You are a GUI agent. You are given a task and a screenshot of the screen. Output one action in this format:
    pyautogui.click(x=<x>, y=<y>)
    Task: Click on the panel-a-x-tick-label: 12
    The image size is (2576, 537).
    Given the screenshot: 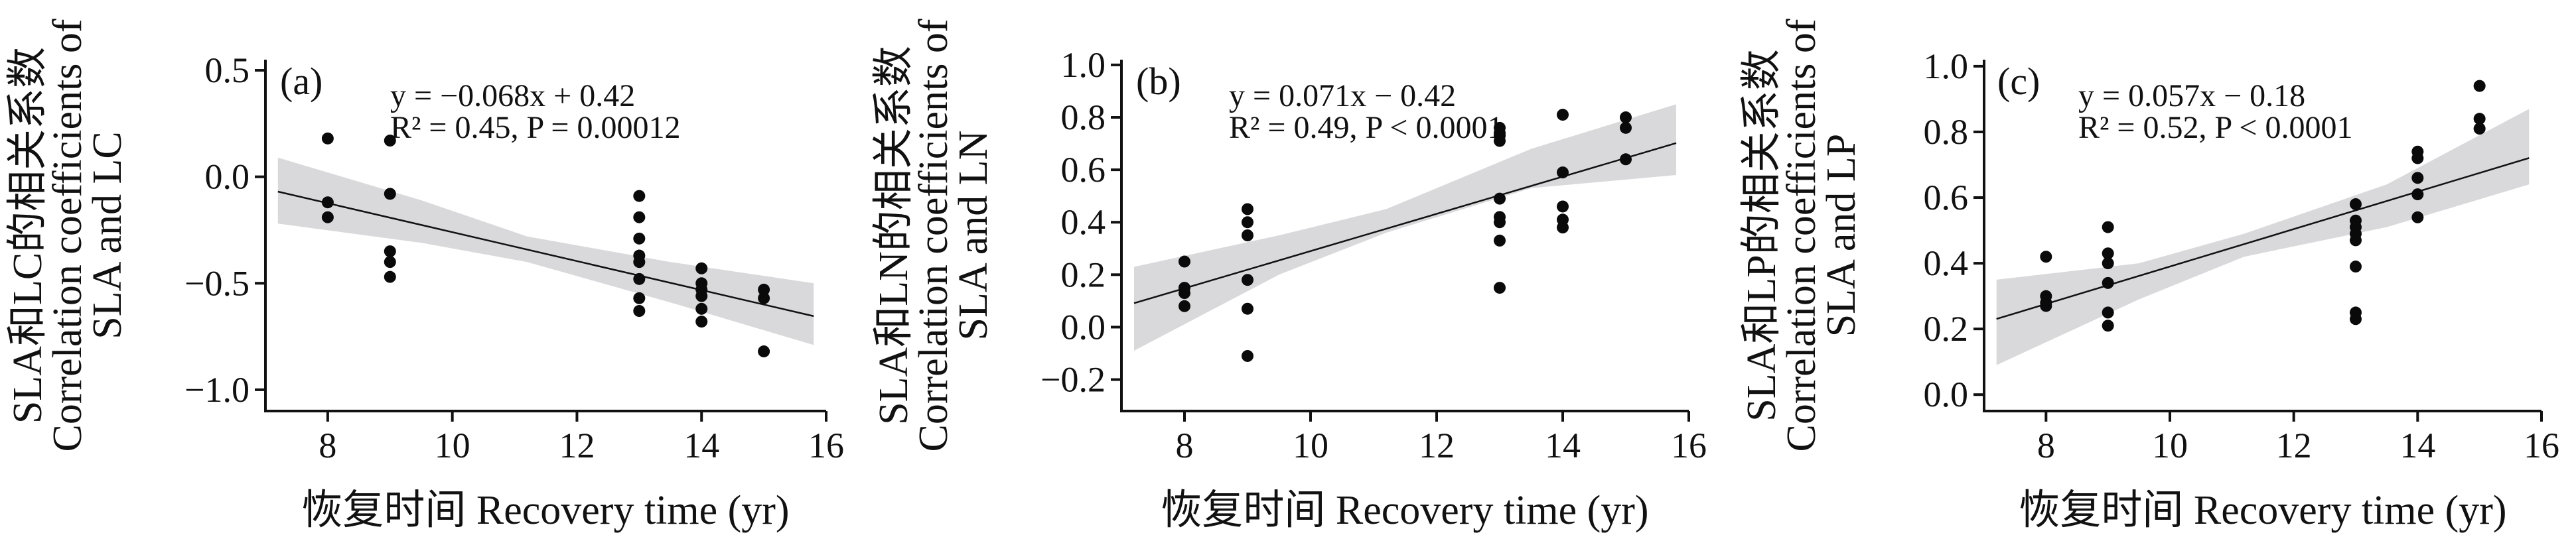 What is the action you would take?
    pyautogui.click(x=577, y=445)
    